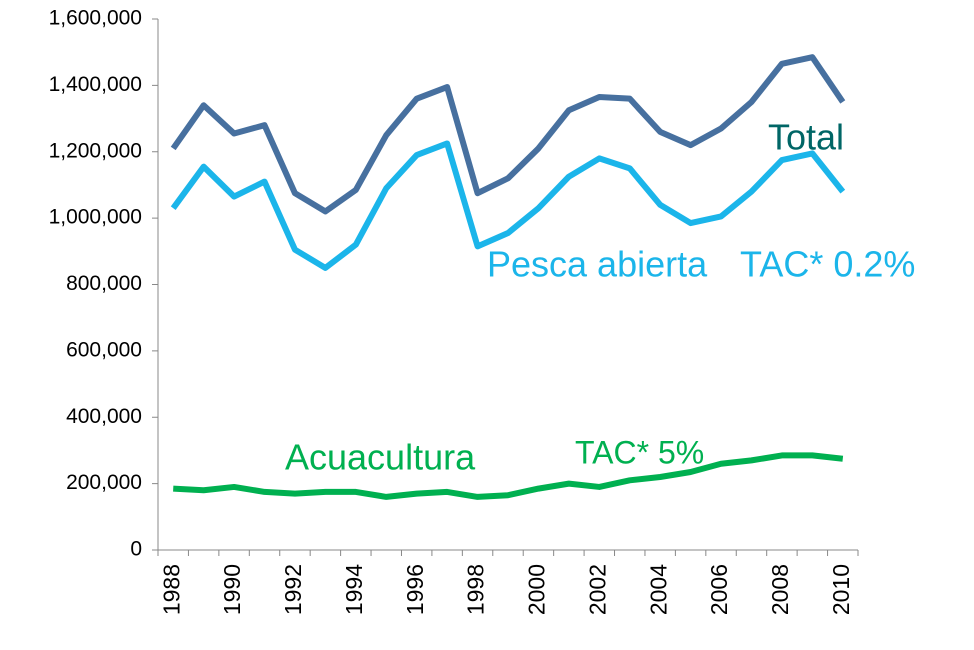  Describe the element at coordinates (719, 589) in the screenshot. I see `x-tick-label: 2006` at that location.